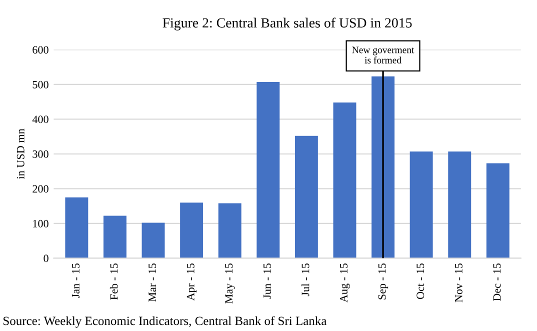 Image resolution: width=537 pixels, height=331 pixels. I want to click on x-tick-label: Apr - 15, so click(191, 282).